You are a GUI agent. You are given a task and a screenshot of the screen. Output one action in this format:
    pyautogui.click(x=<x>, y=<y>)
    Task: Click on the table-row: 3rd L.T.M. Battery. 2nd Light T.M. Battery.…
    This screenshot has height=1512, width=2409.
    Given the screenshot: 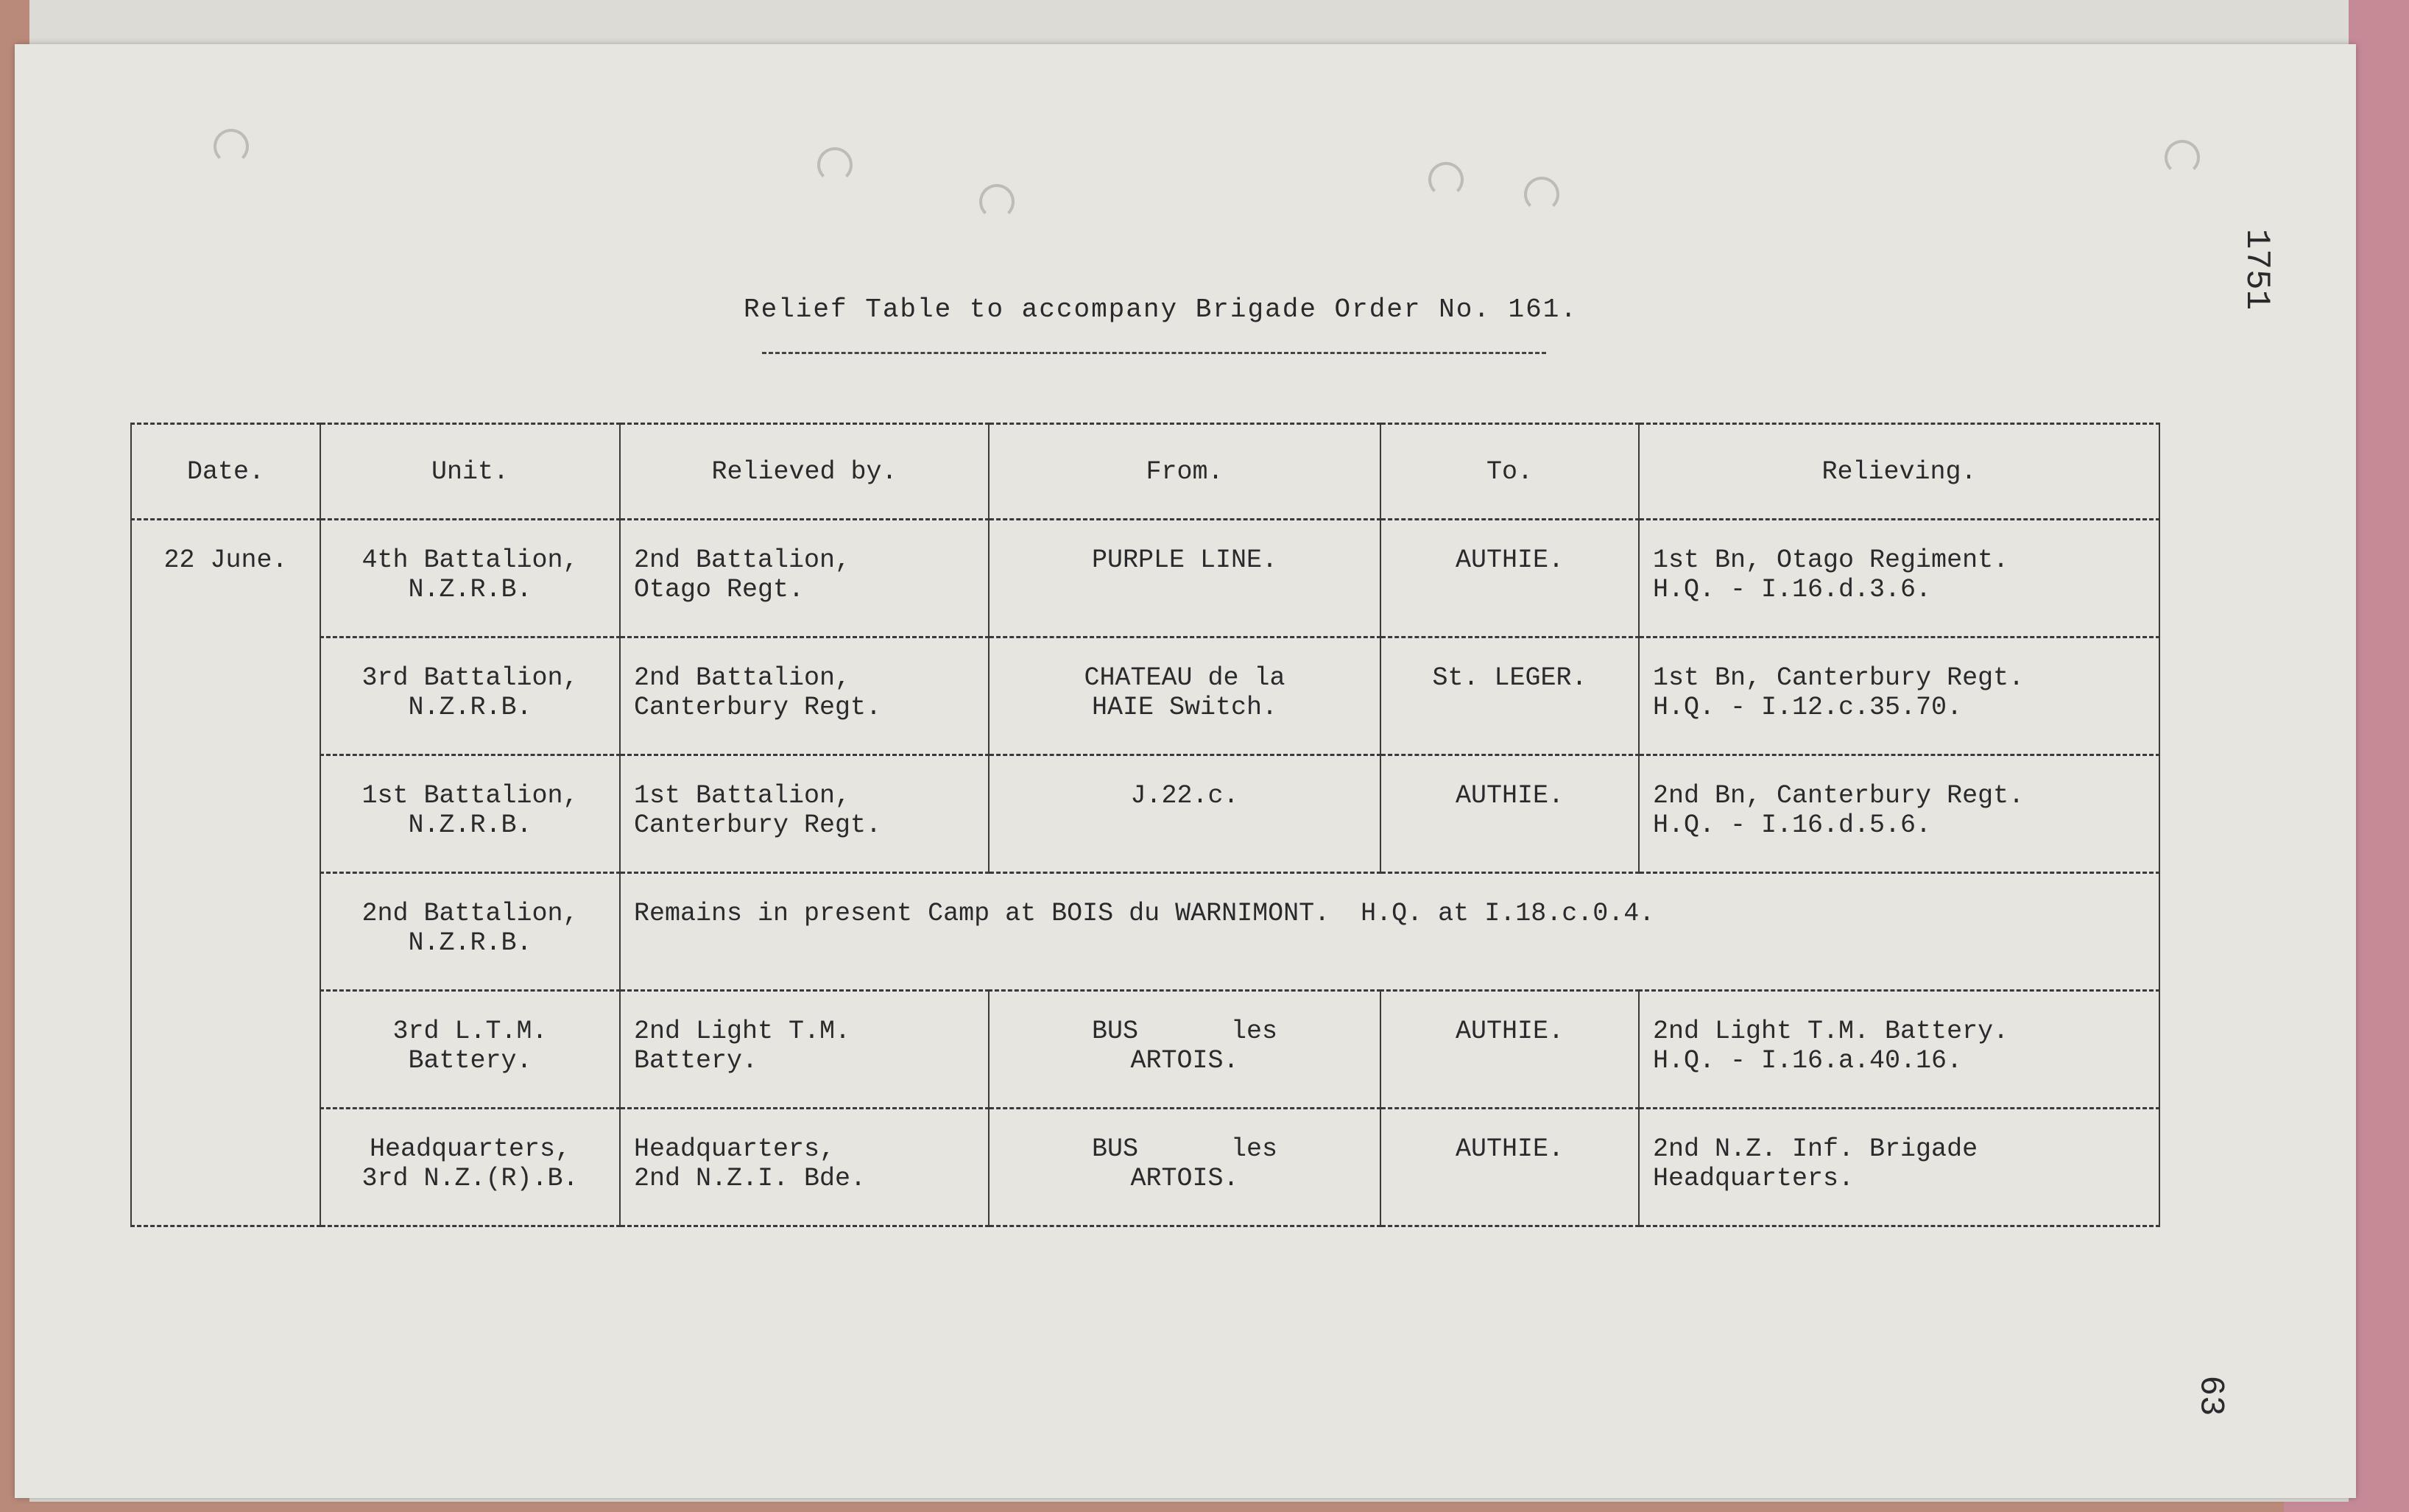 What is the action you would take?
    pyautogui.click(x=1145, y=1049)
    